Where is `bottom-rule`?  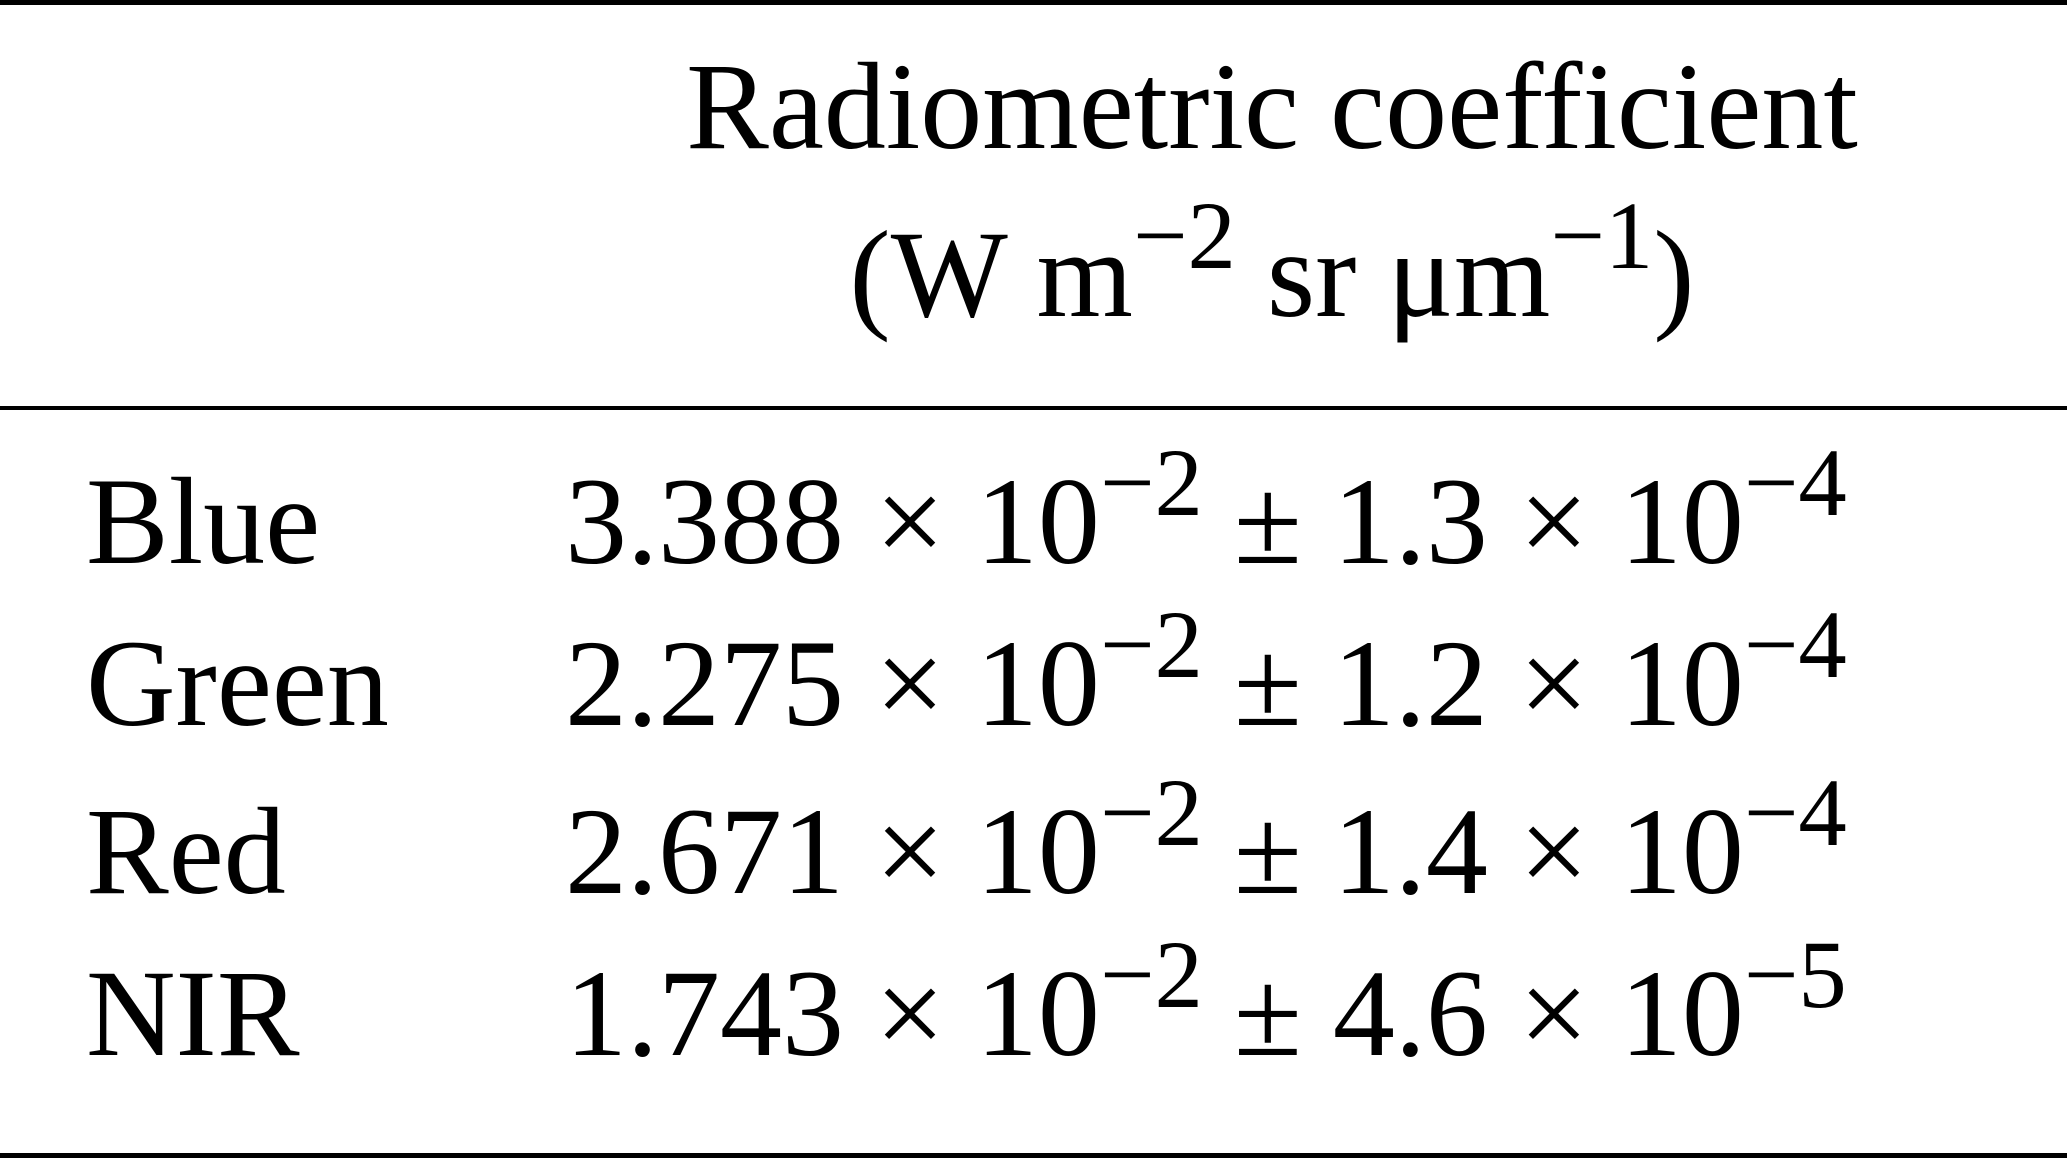 bottom-rule is located at coordinates (1033, 1155).